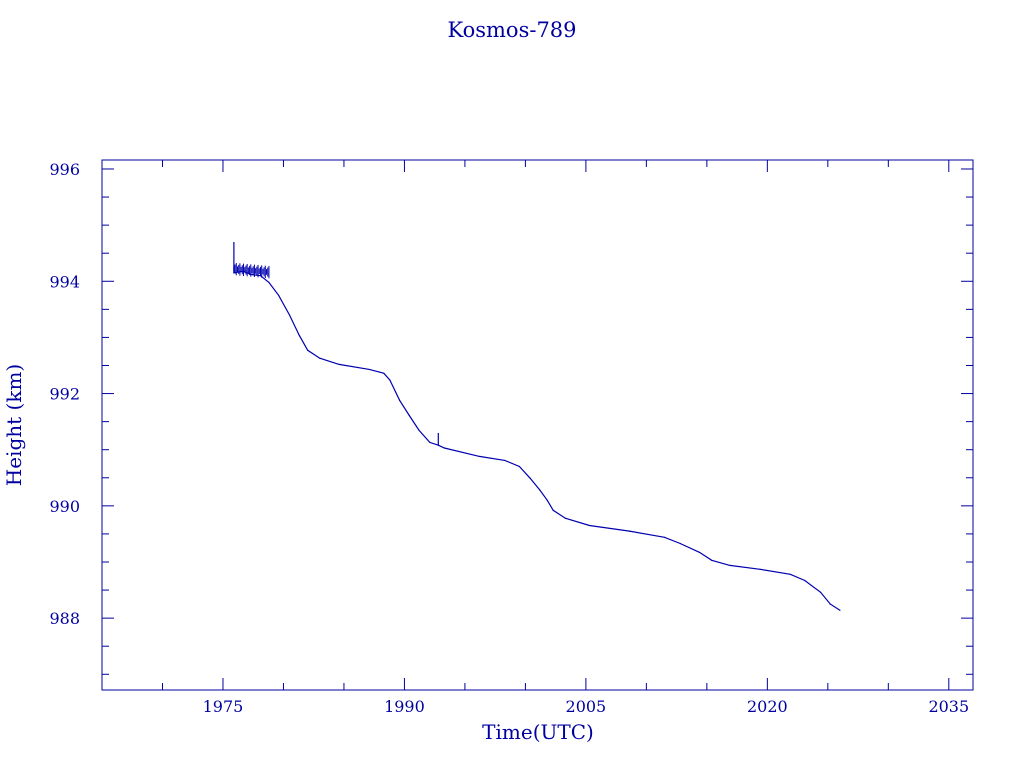 This screenshot has width=1024, height=768. What do you see at coordinates (64, 169) in the screenshot?
I see `y-tick-label: 996` at bounding box center [64, 169].